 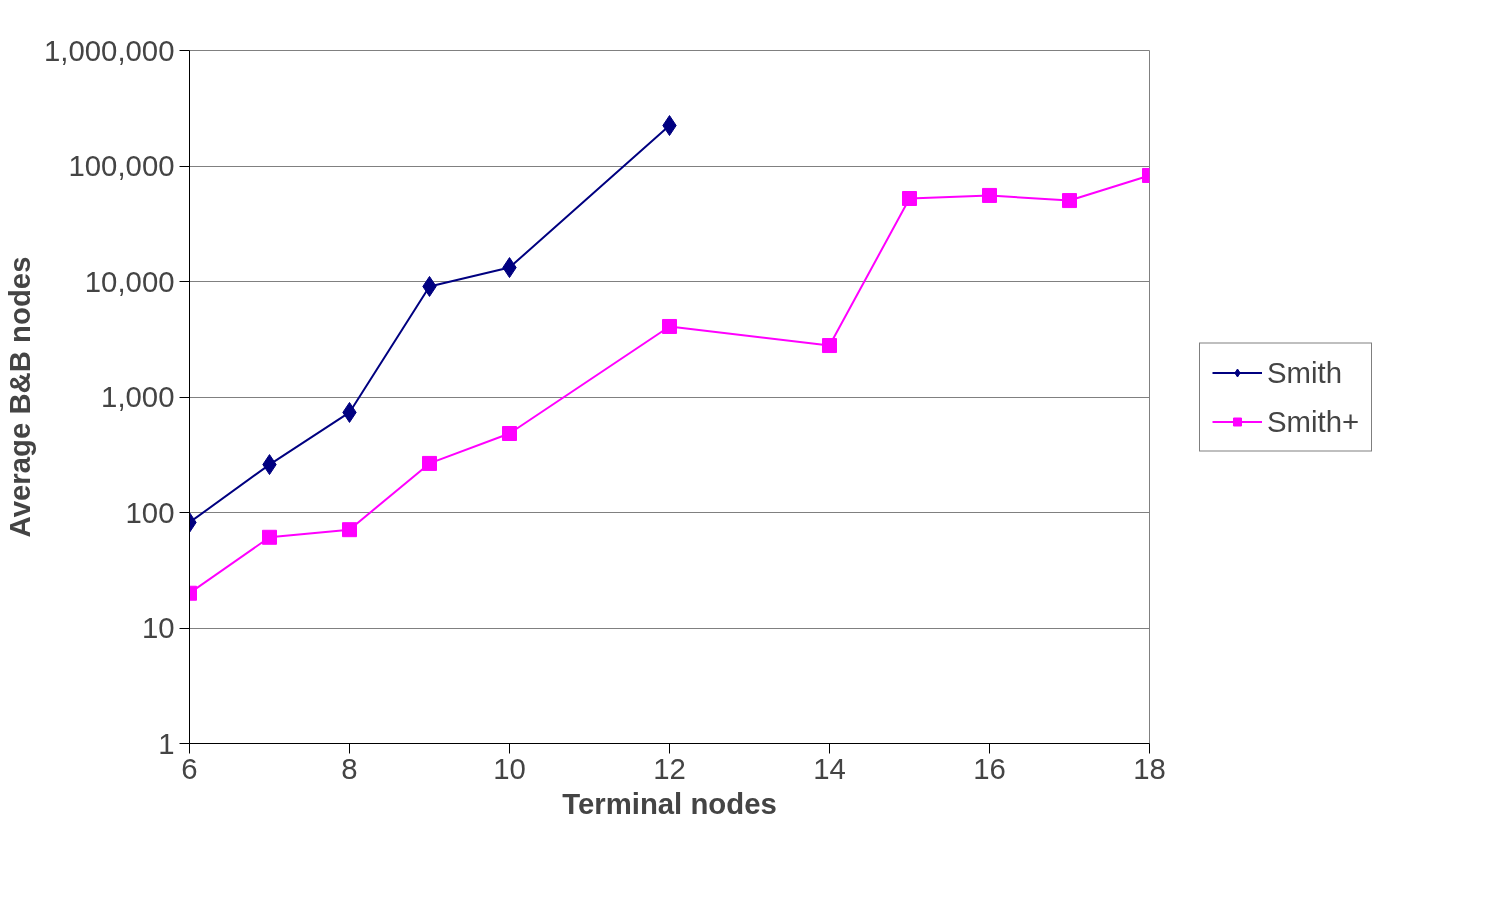 What do you see at coordinates (189, 768) in the screenshot?
I see `x-tick-label: 6` at bounding box center [189, 768].